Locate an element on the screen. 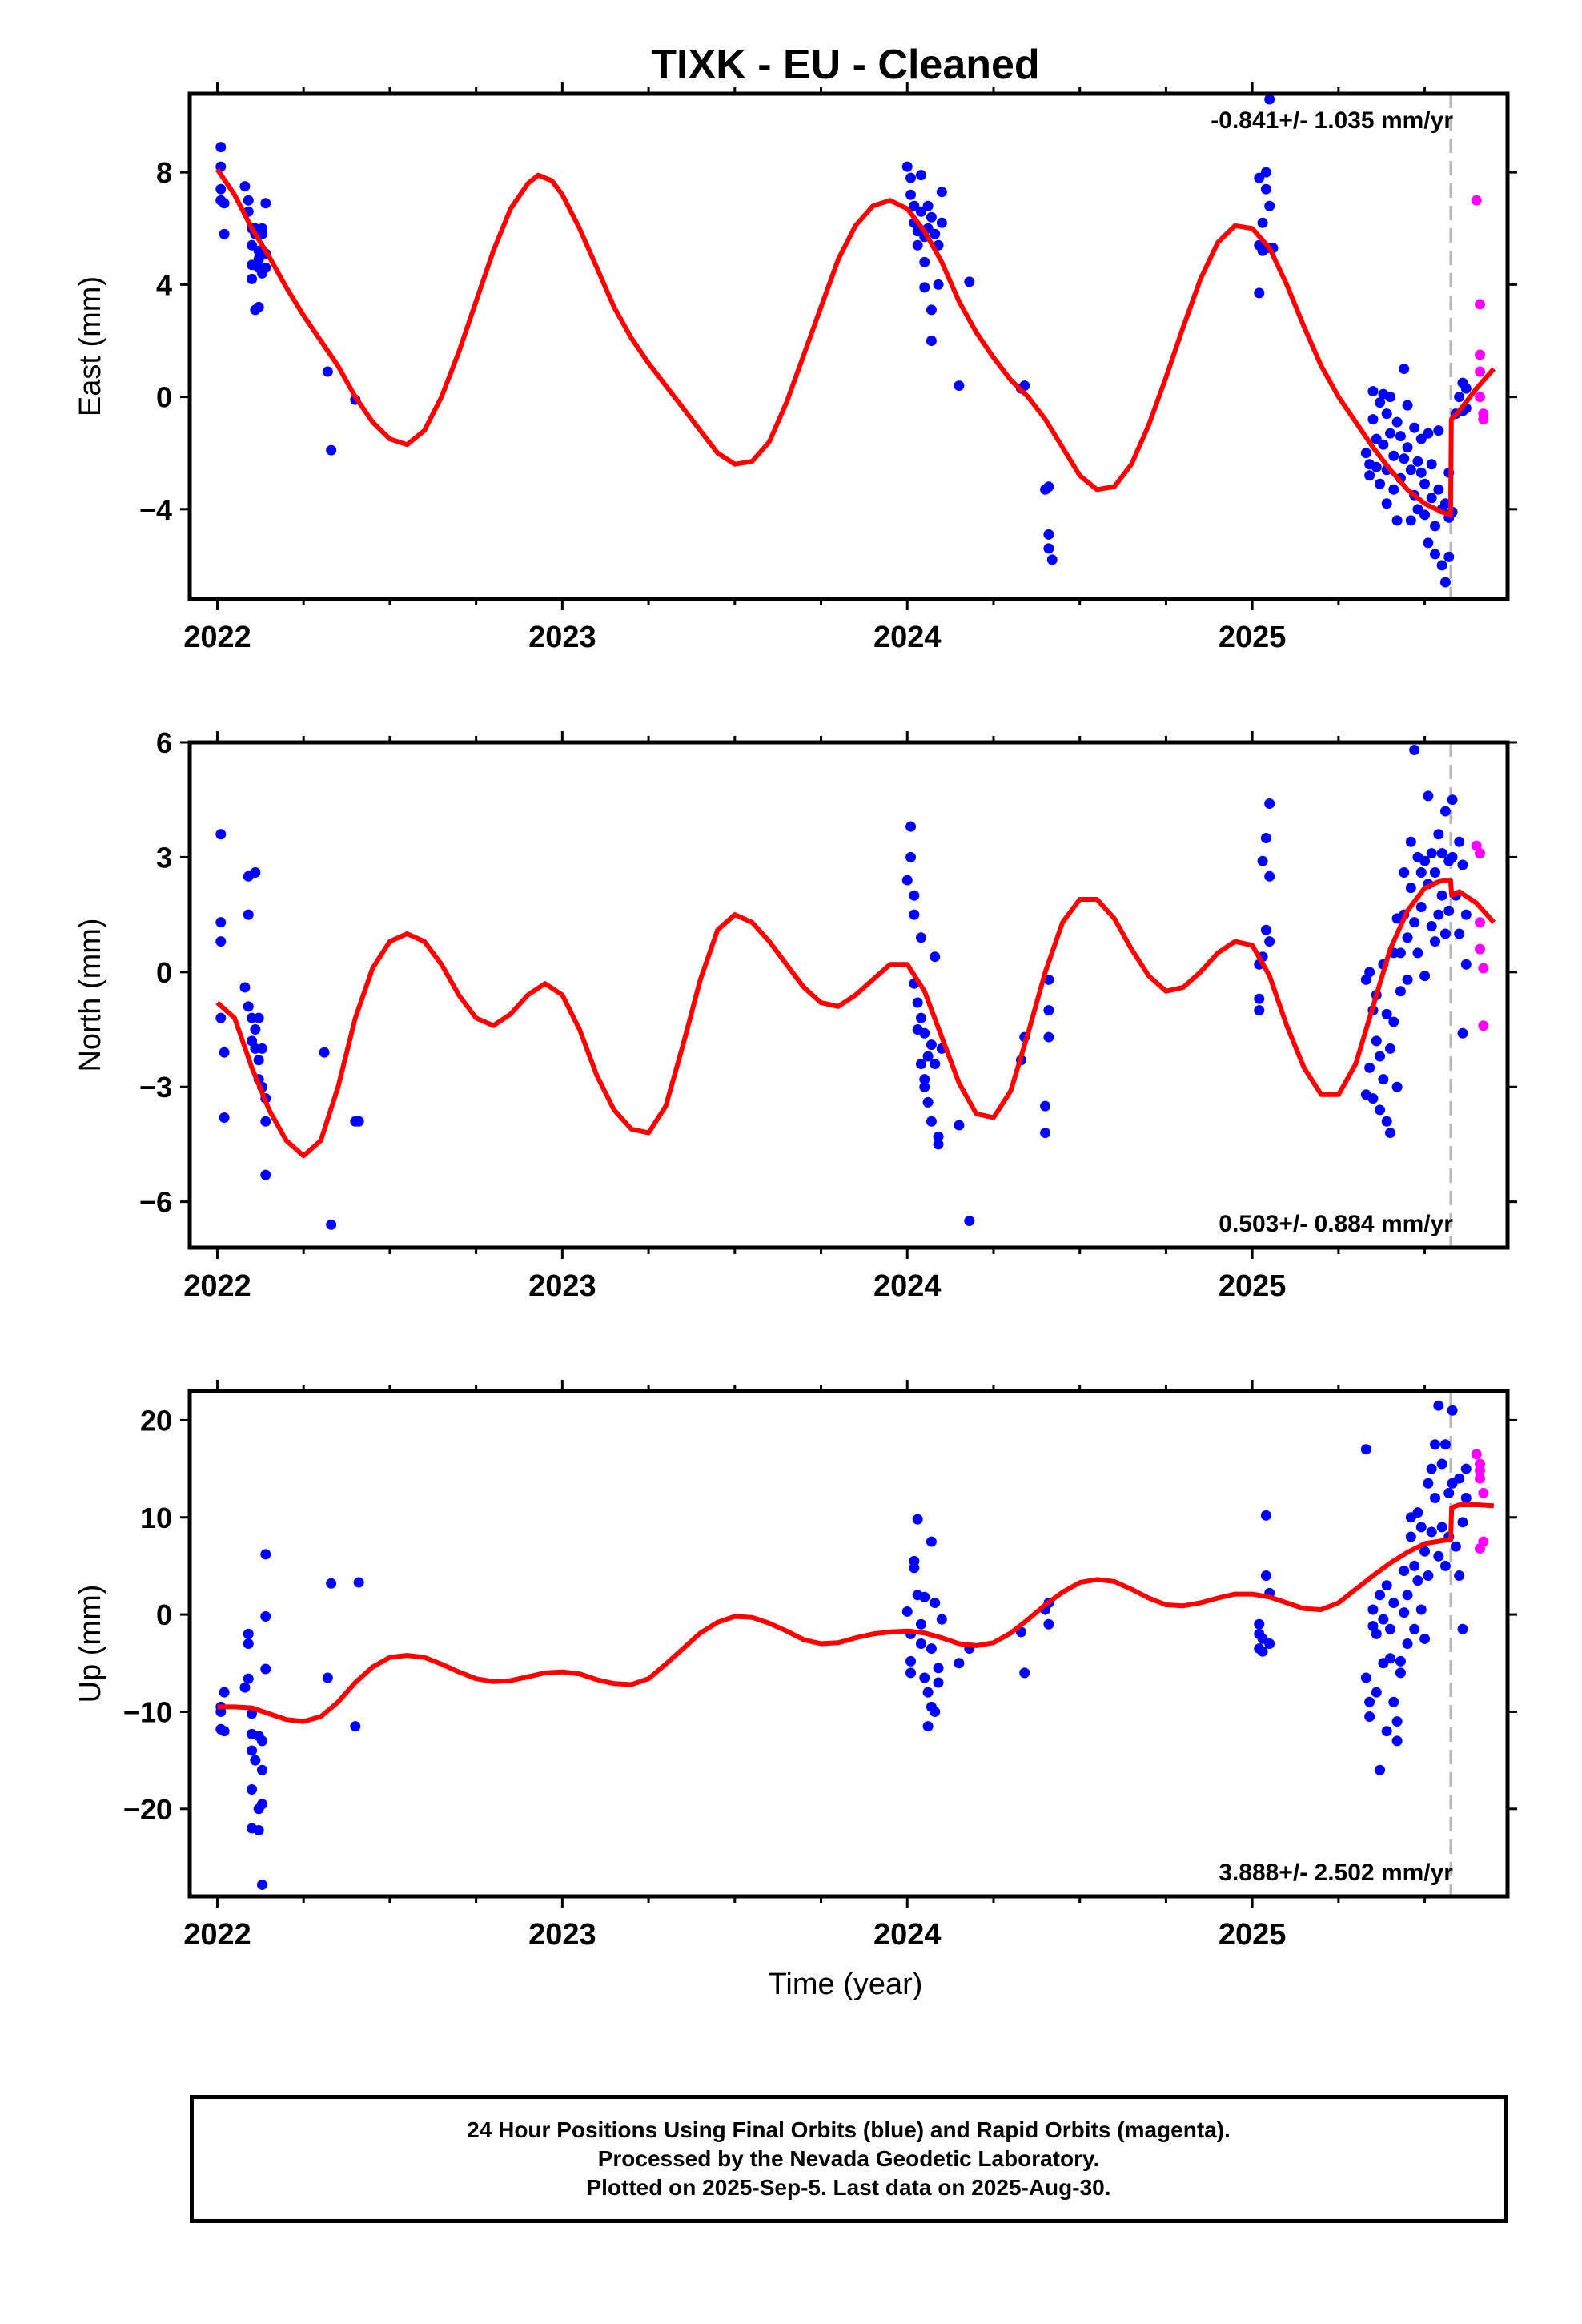  east-ytick-label: 8 is located at coordinates (164, 172).